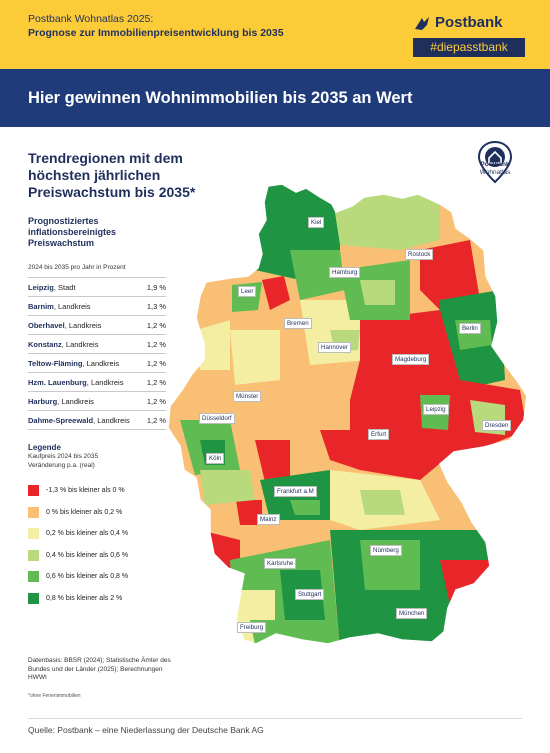 Image resolution: width=550 pixels, height=753 pixels. Describe the element at coordinates (87, 577) in the screenshot. I see `legend-label: 0,6 % bis kleiner als 0,8 %` at that location.